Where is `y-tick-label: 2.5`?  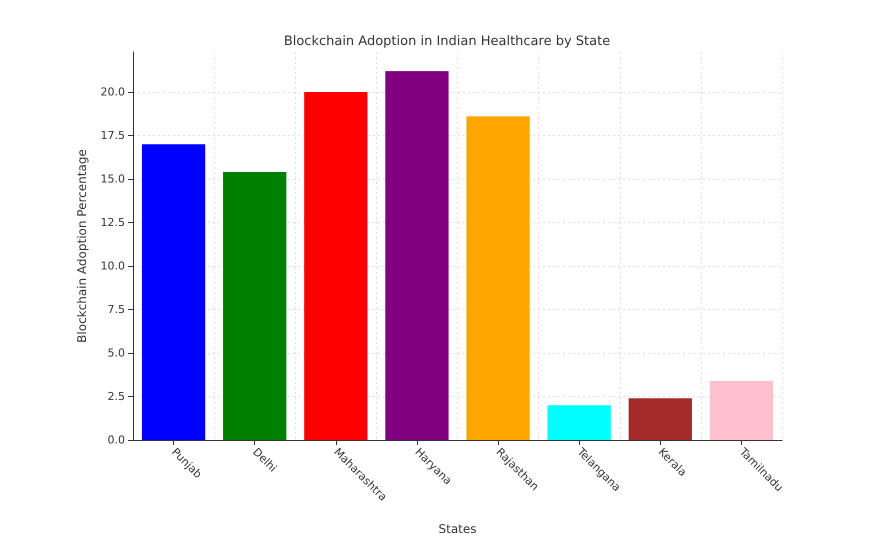 y-tick-label: 2.5 is located at coordinates (116, 396).